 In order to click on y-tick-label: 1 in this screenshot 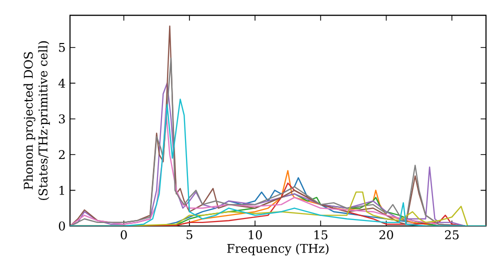, I will do `click(62, 190)`.